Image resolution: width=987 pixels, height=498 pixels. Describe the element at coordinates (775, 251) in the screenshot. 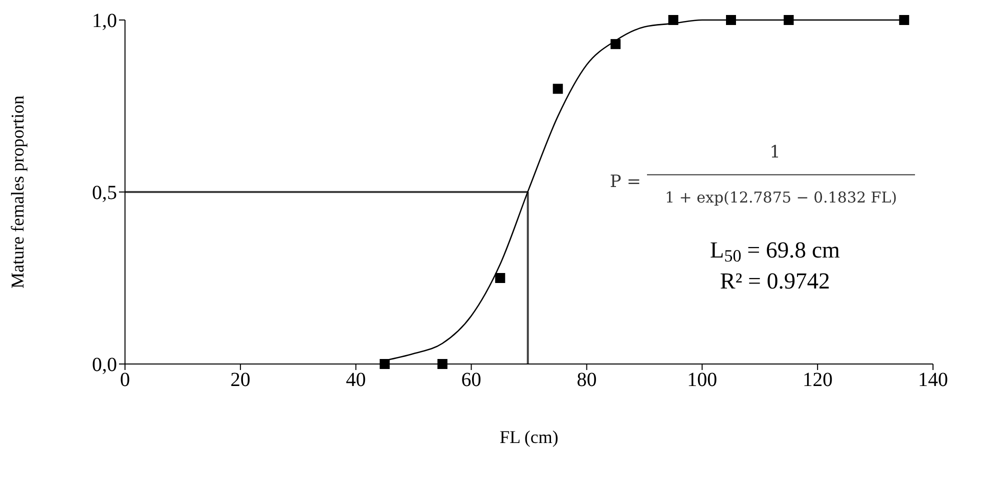

I see `annotation: L$_{50}$ = 69.8 cm` at that location.